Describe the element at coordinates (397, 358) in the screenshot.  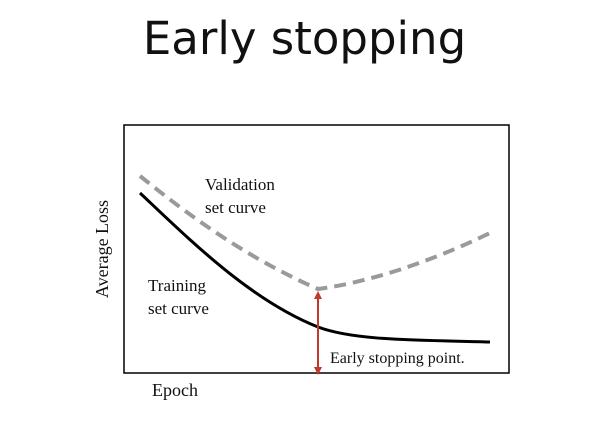
I see `early-stopping-label: Early stopping point.` at that location.